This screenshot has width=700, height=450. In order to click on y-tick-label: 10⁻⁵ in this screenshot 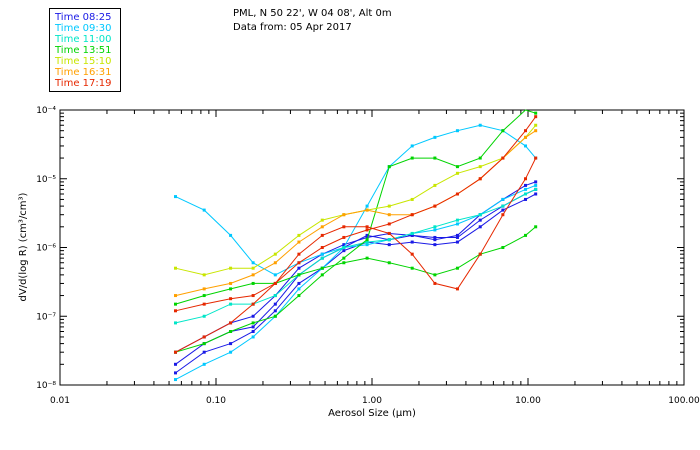, I will do `click(46, 180)`.